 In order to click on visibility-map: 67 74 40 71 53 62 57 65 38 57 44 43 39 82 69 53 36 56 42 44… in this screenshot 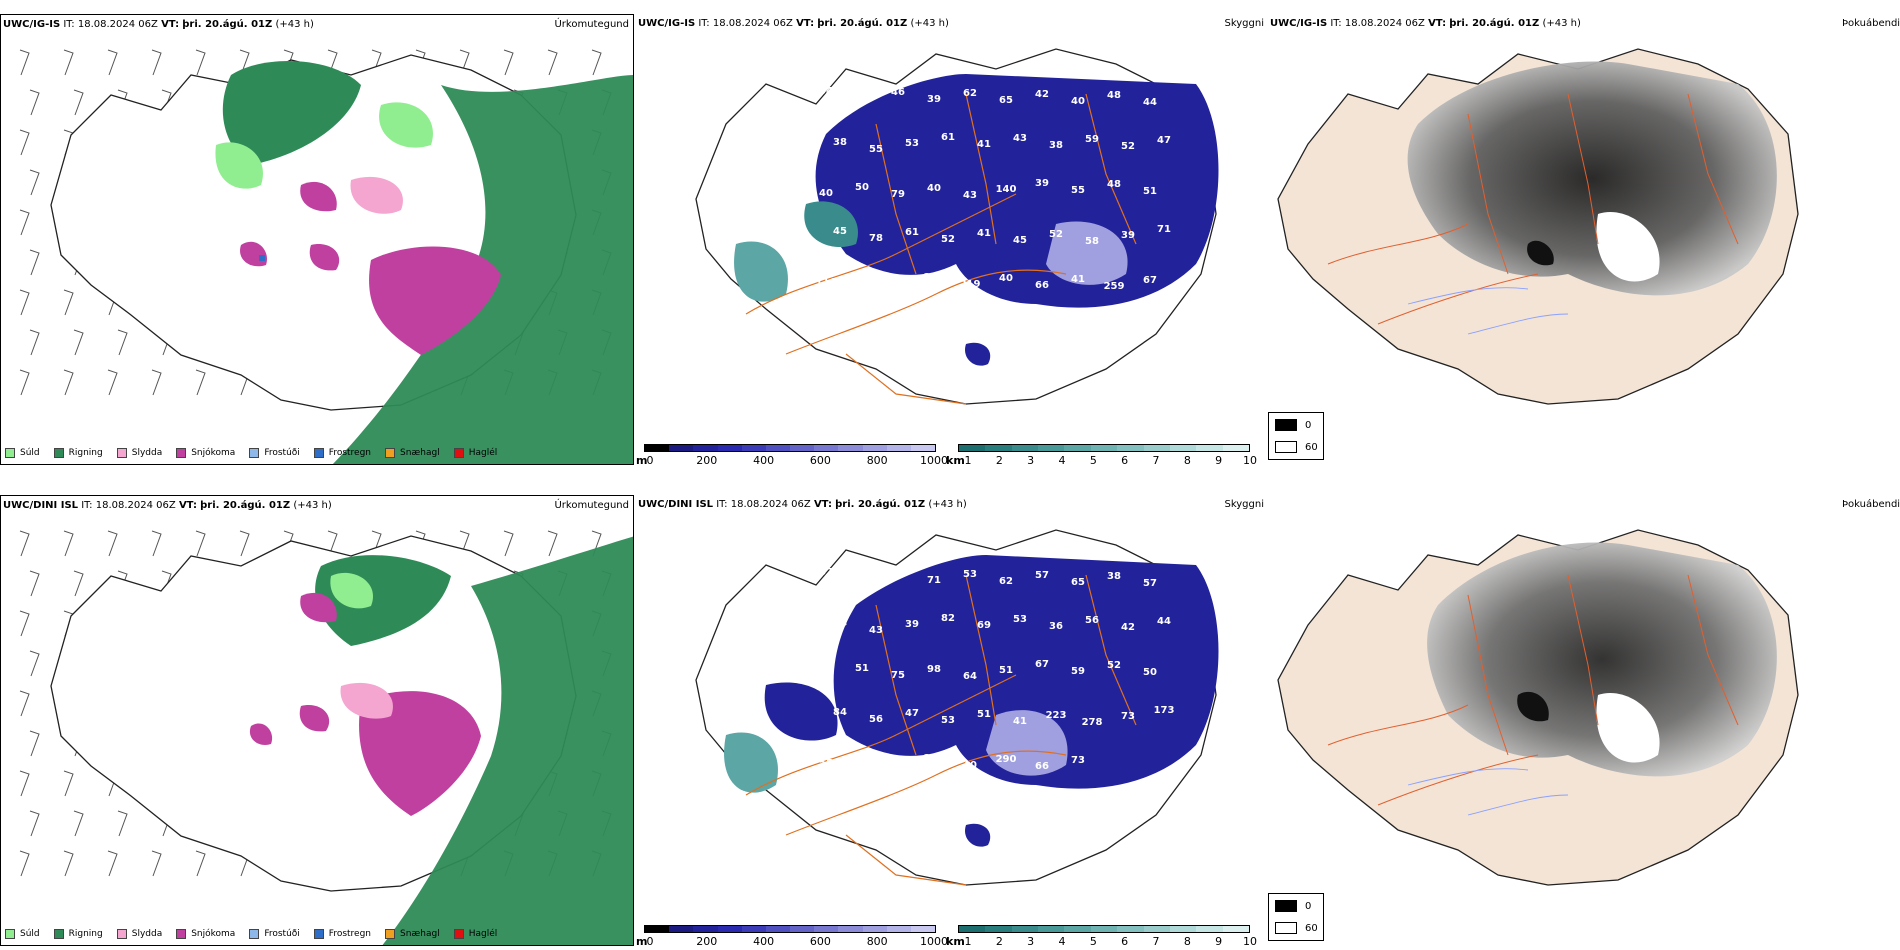, I will do `click(957, 707)`.